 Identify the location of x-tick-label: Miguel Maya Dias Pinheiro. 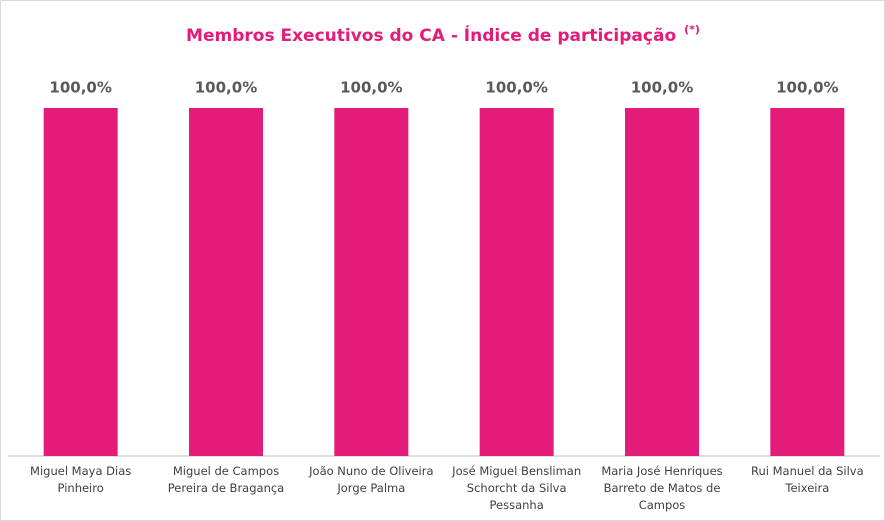
(81, 479).